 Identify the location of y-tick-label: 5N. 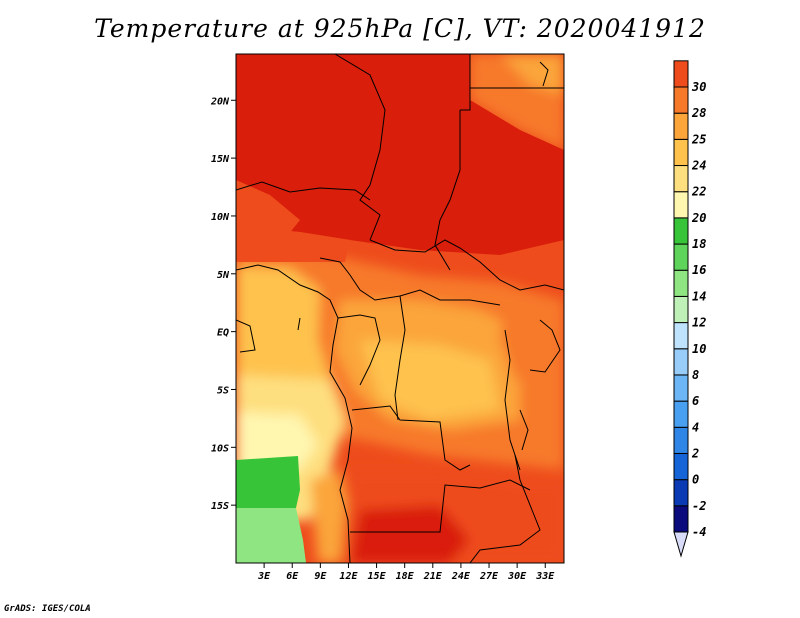
(223, 275).